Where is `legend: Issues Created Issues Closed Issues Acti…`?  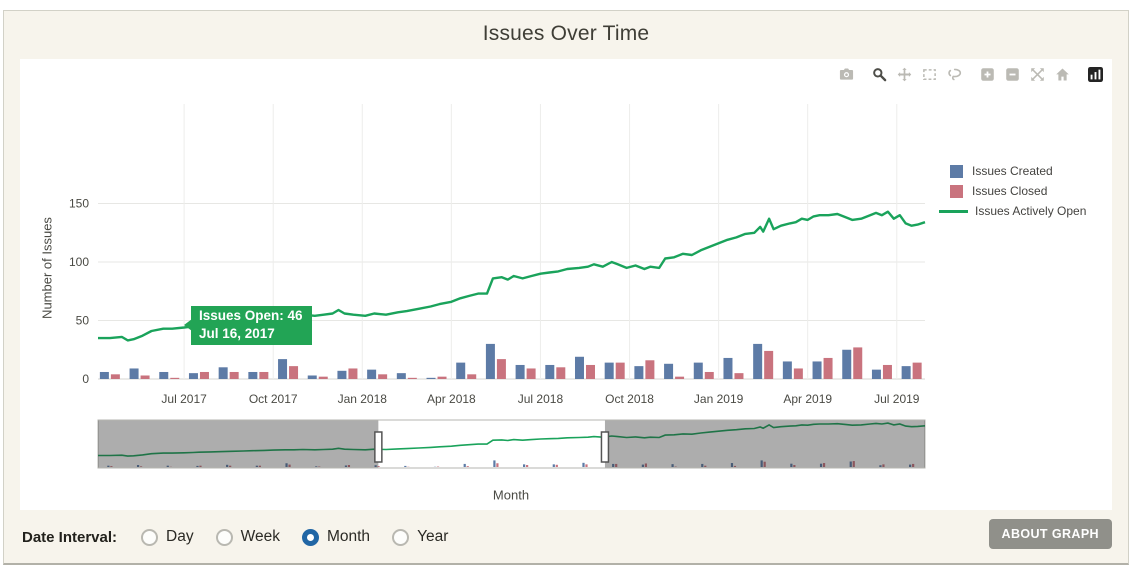 legend: Issues Created Issues Closed Issues Acti… is located at coordinates (1012, 194).